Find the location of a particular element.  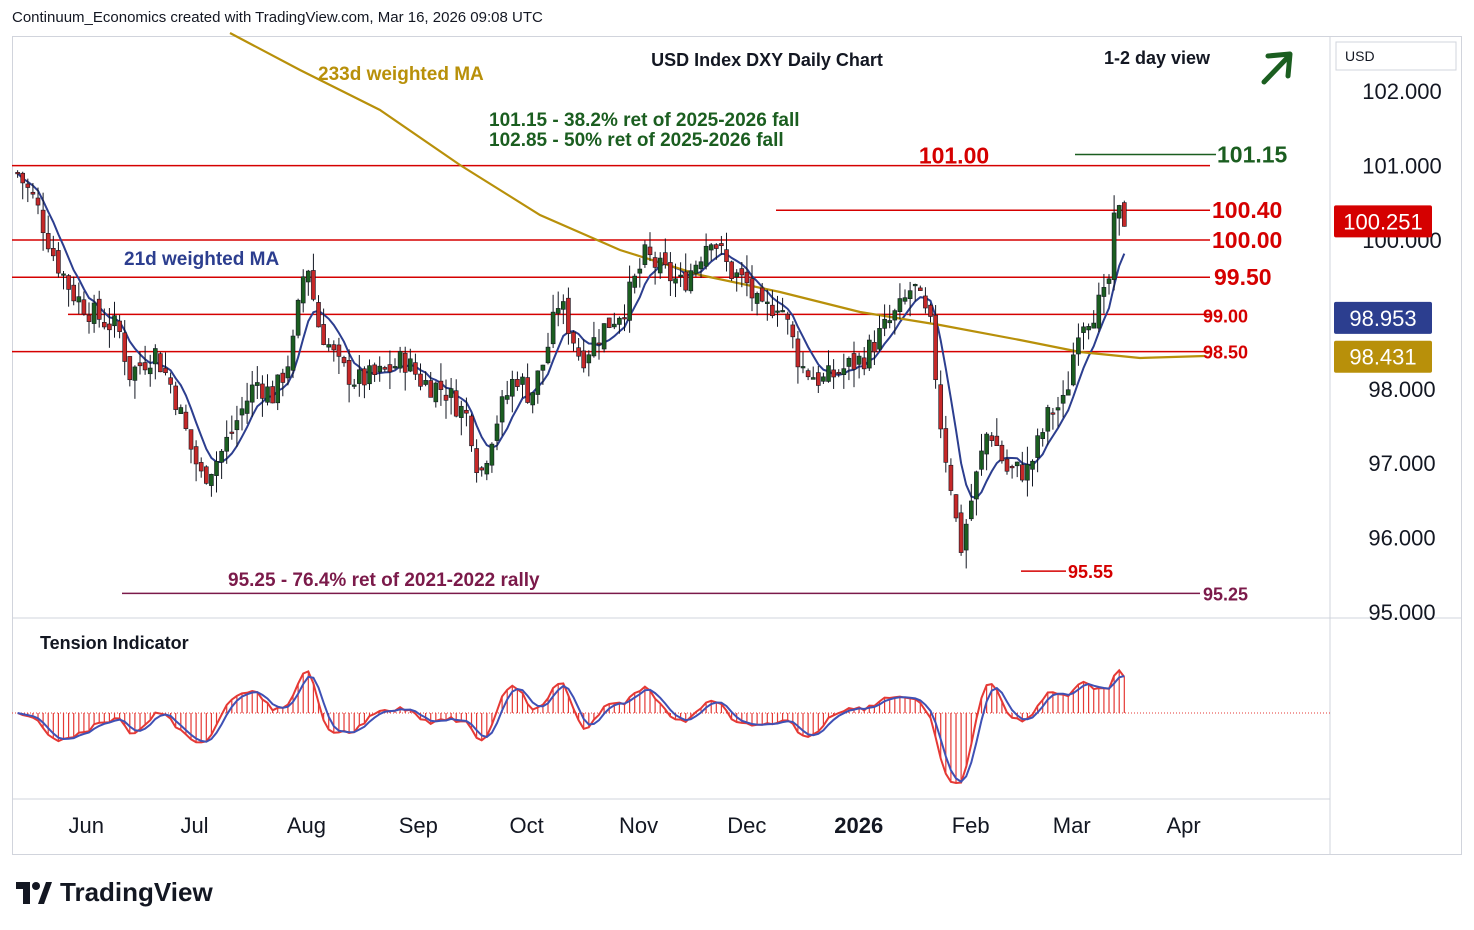

tradingview-logo: TradingView is located at coordinates (114, 892).